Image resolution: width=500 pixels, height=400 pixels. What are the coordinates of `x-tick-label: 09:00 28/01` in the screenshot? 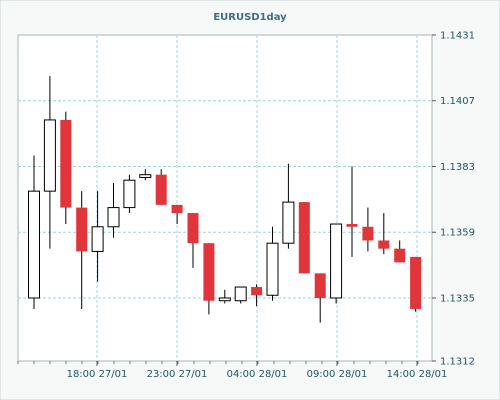 It's located at (337, 374).